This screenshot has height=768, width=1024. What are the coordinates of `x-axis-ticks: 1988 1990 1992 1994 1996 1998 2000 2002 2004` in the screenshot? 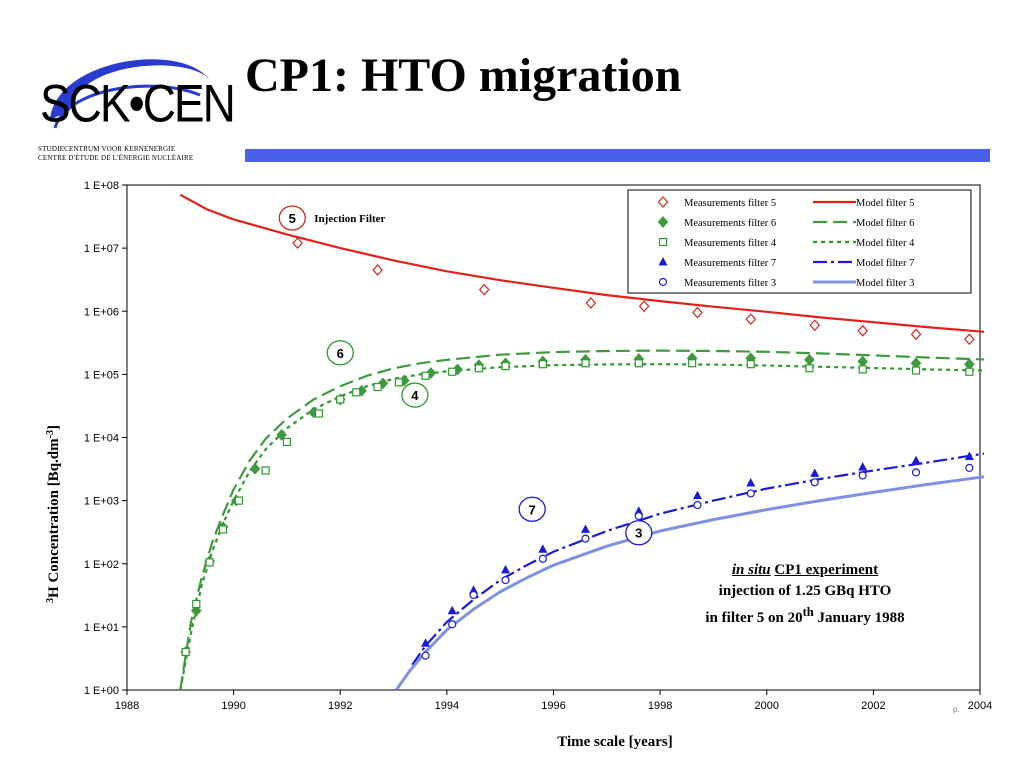 It's located at (553, 701).